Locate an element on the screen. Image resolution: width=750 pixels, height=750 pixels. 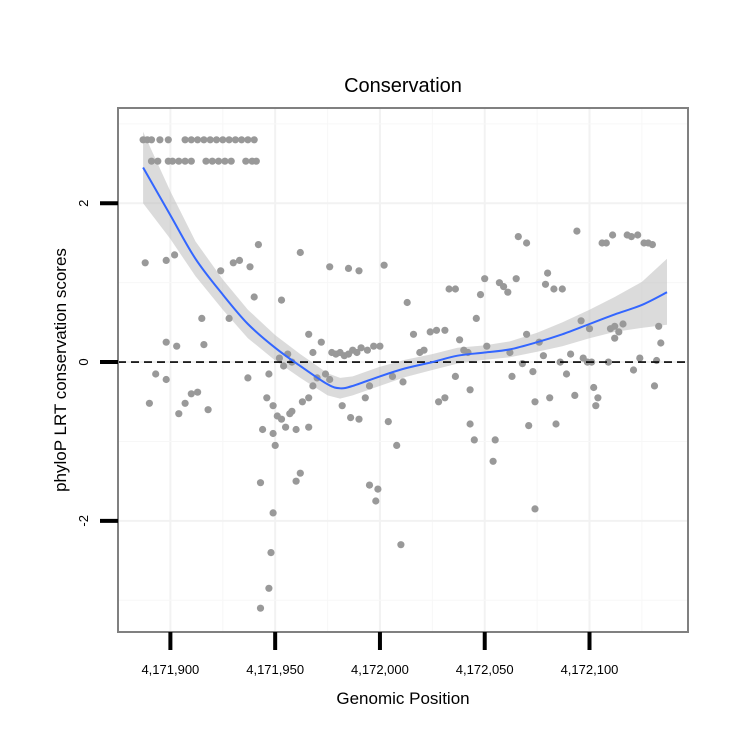
x-tick-label: 4,171,950 is located at coordinates (275, 669).